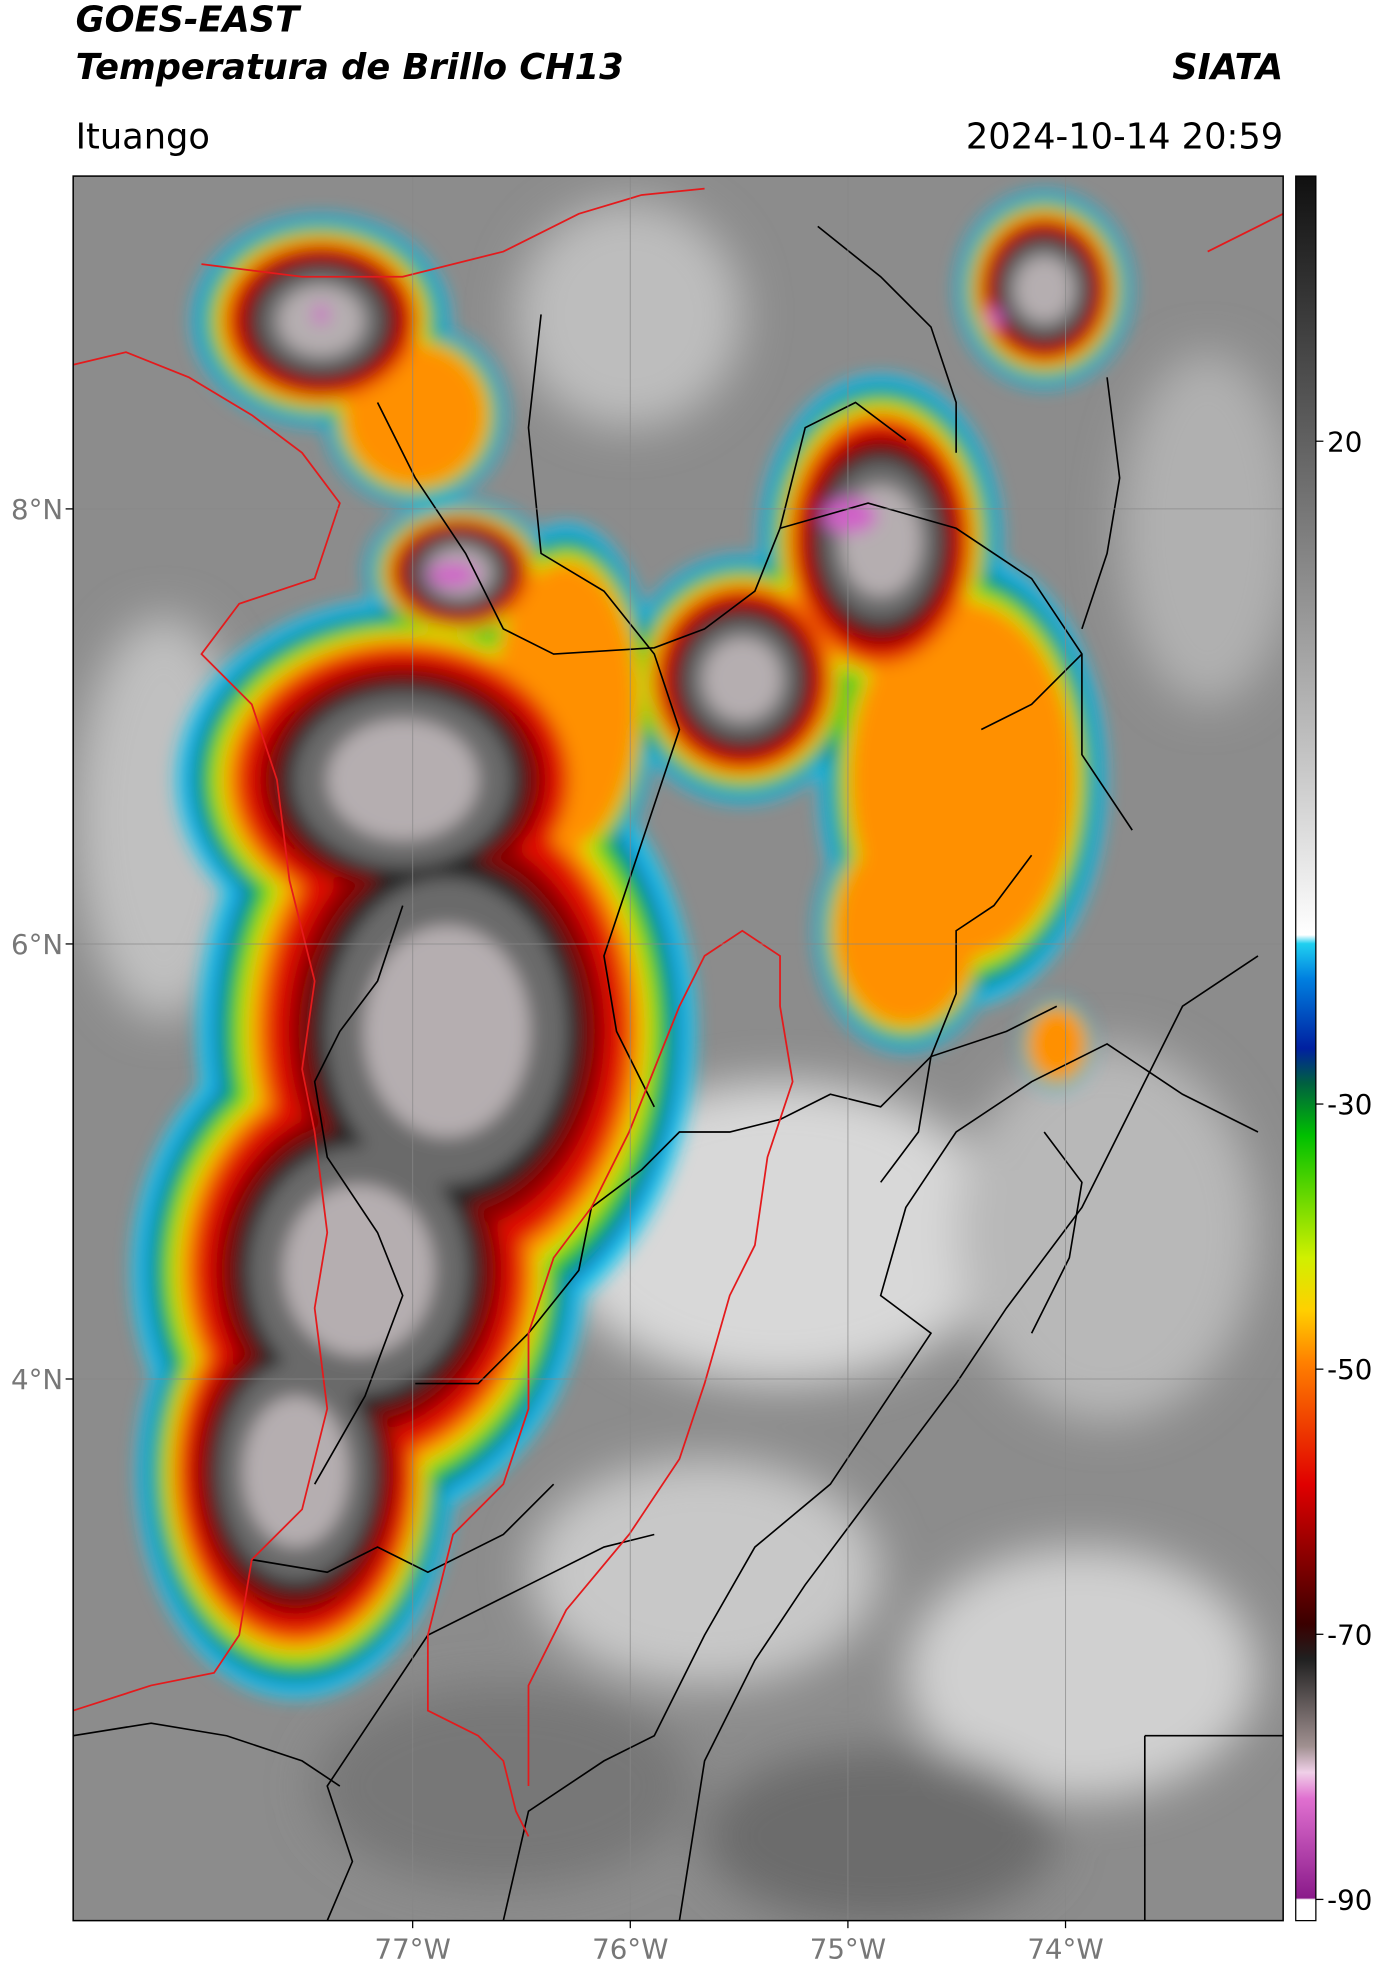 The height and width of the screenshot is (1981, 1384). I want to click on colorbar-tick-label: -90, so click(1349, 1899).